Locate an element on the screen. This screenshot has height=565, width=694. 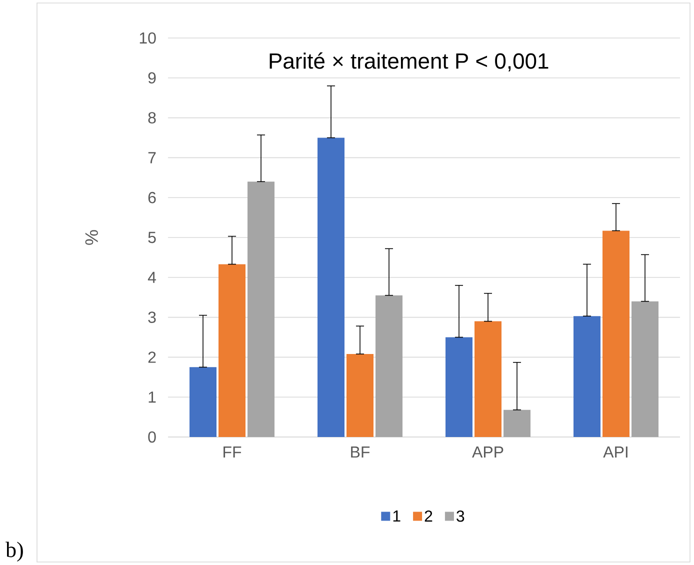
y-tick-label: 0 is located at coordinates (152, 437).